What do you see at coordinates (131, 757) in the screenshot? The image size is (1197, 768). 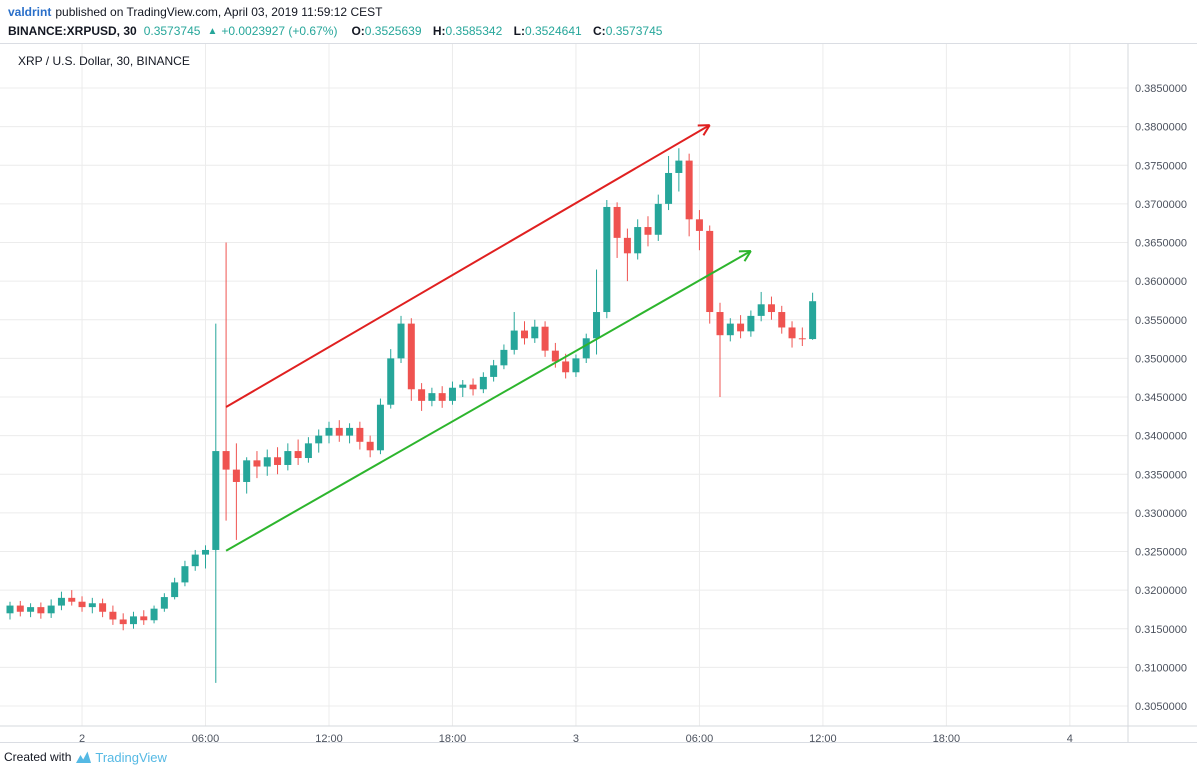 I see `tradingview-brand-text: TradingView` at bounding box center [131, 757].